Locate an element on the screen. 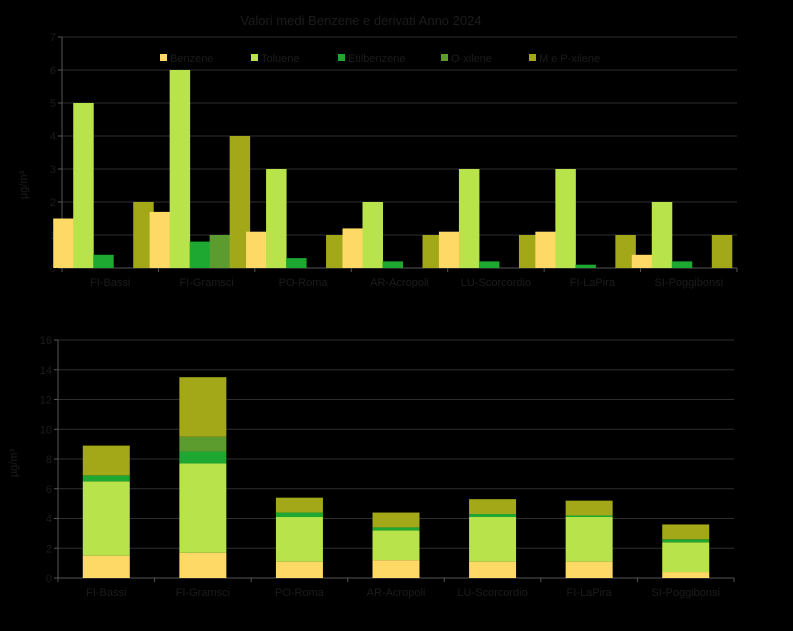 The image size is (793, 631). bar-etilbenzene-si-poggibonsi is located at coordinates (682, 264).